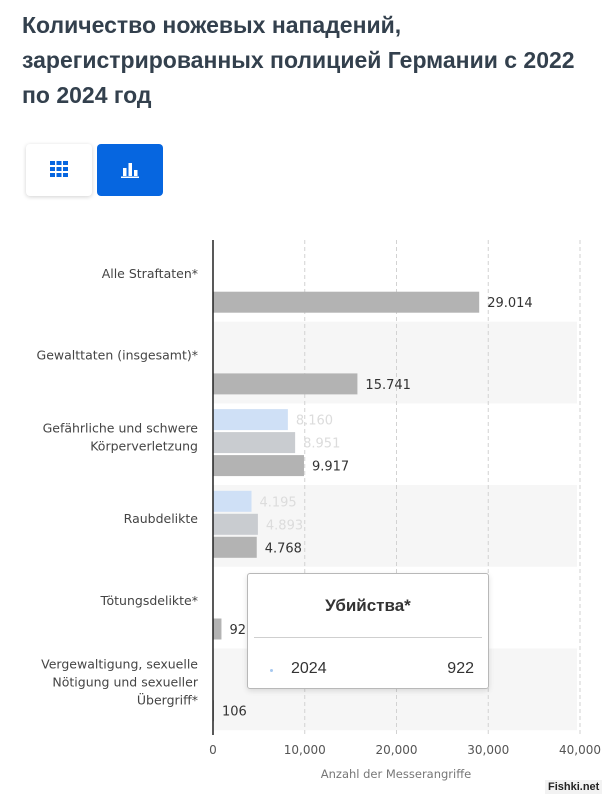 Image resolution: width=610 pixels, height=800 pixels. I want to click on series-dot-icon, so click(271, 670).